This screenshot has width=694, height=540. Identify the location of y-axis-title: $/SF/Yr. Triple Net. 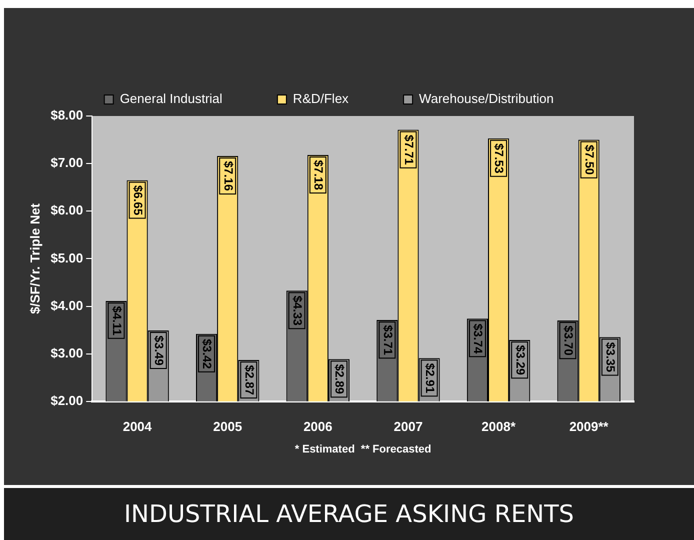
(34, 258).